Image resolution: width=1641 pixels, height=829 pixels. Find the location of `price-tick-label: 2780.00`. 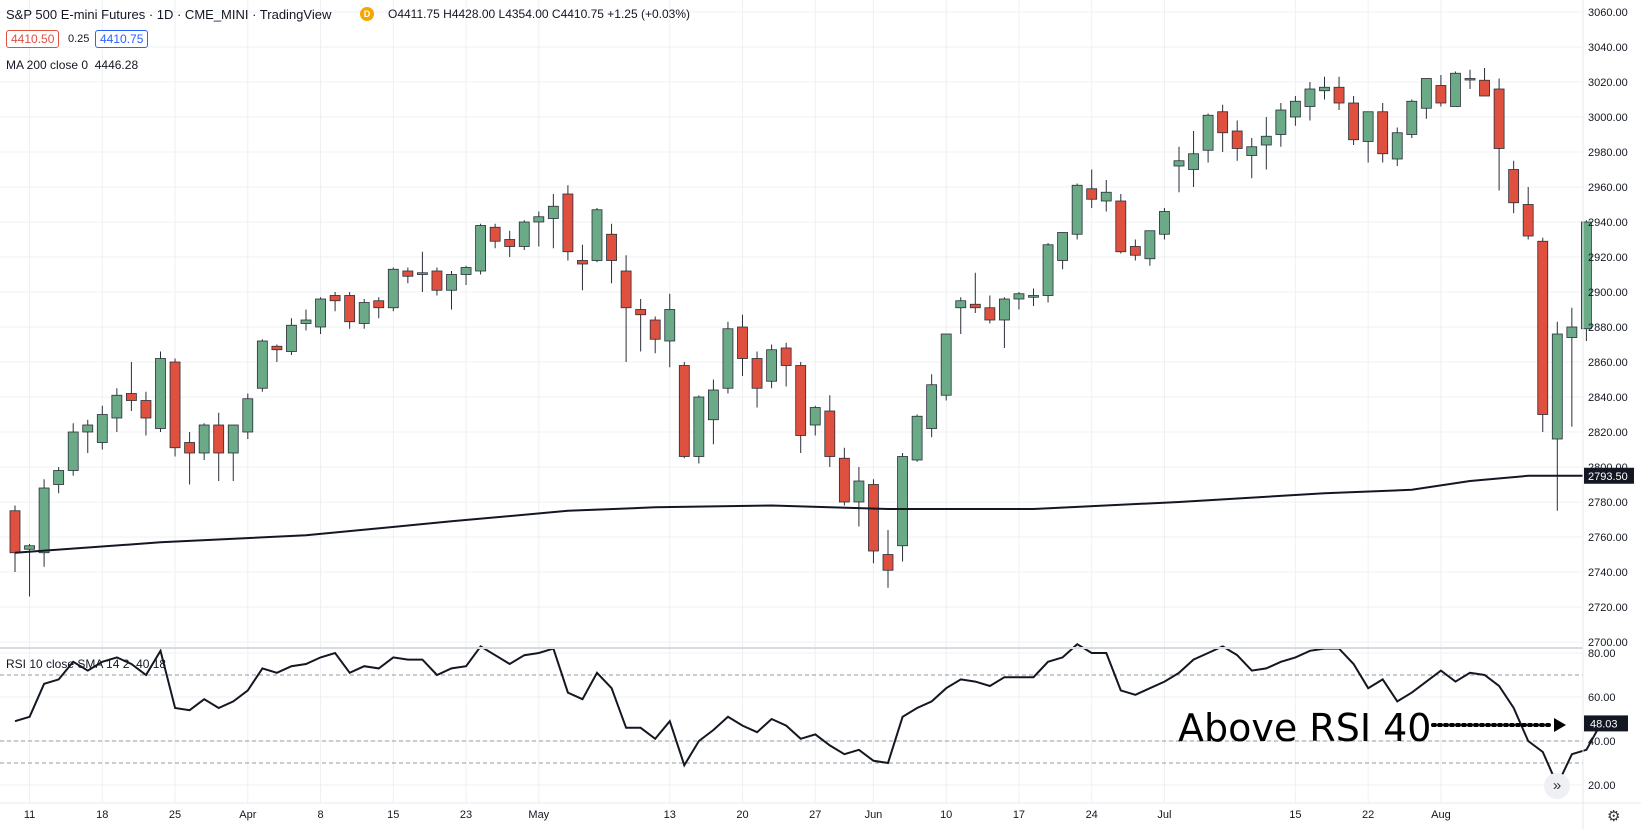

price-tick-label: 2780.00 is located at coordinates (1608, 503).